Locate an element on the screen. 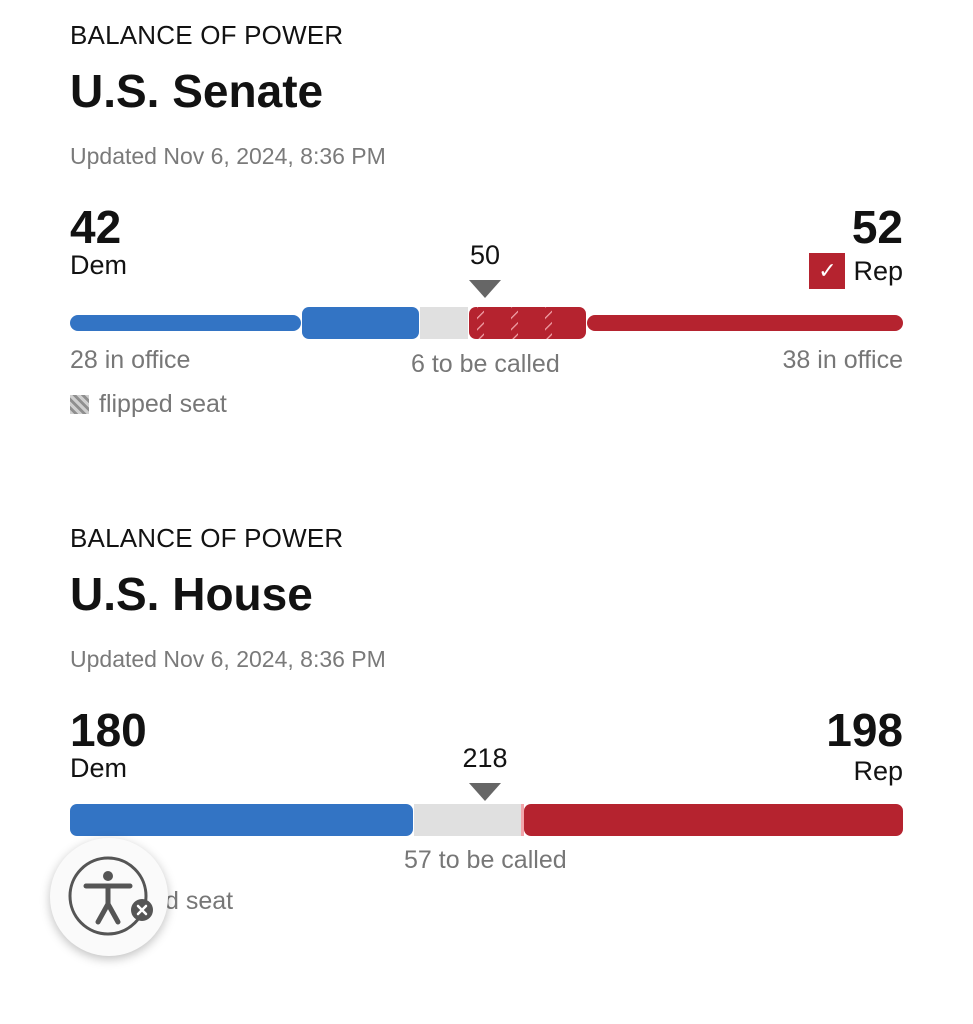 Image resolution: width=973 pixels, height=1024 pixels. legend-label: d seat is located at coordinates (199, 901).